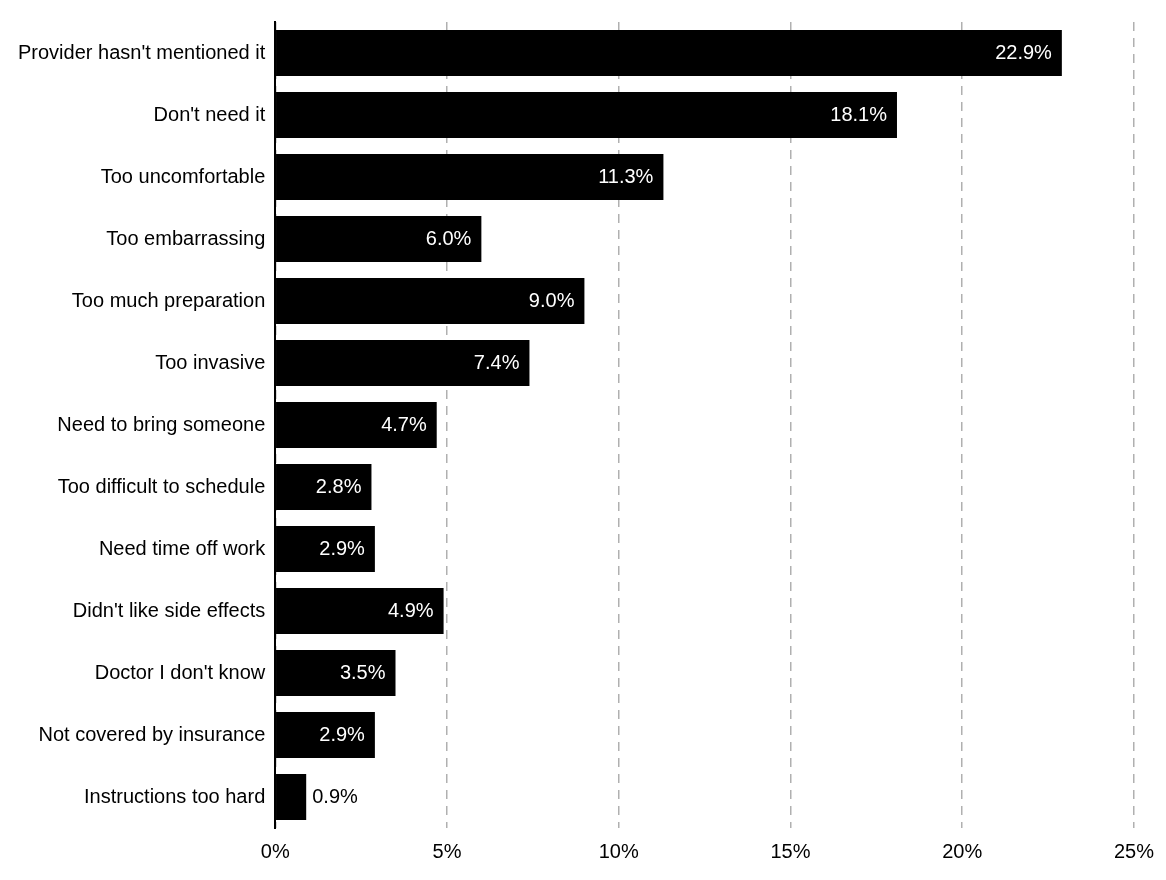  Describe the element at coordinates (496, 361) in the screenshot. I see `data-label: 7.4%` at that location.